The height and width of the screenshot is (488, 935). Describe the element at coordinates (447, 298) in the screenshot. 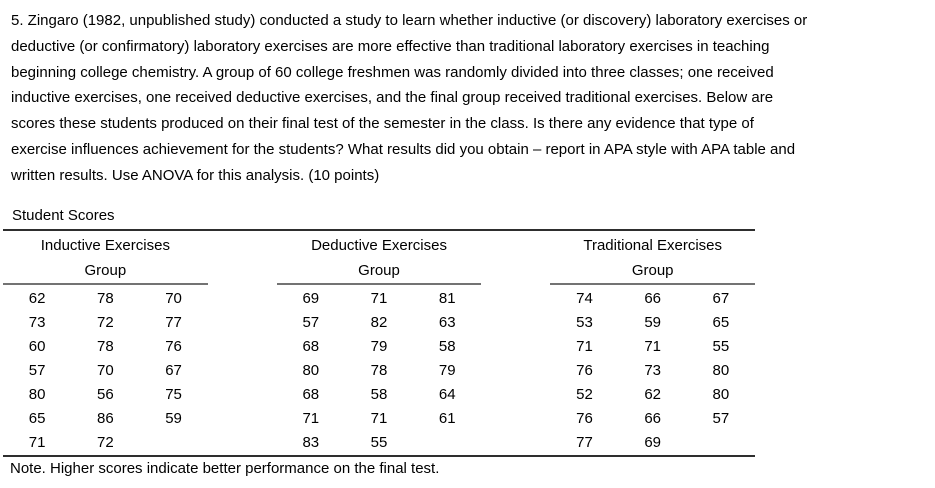

I see `score-cell: 81` at that location.